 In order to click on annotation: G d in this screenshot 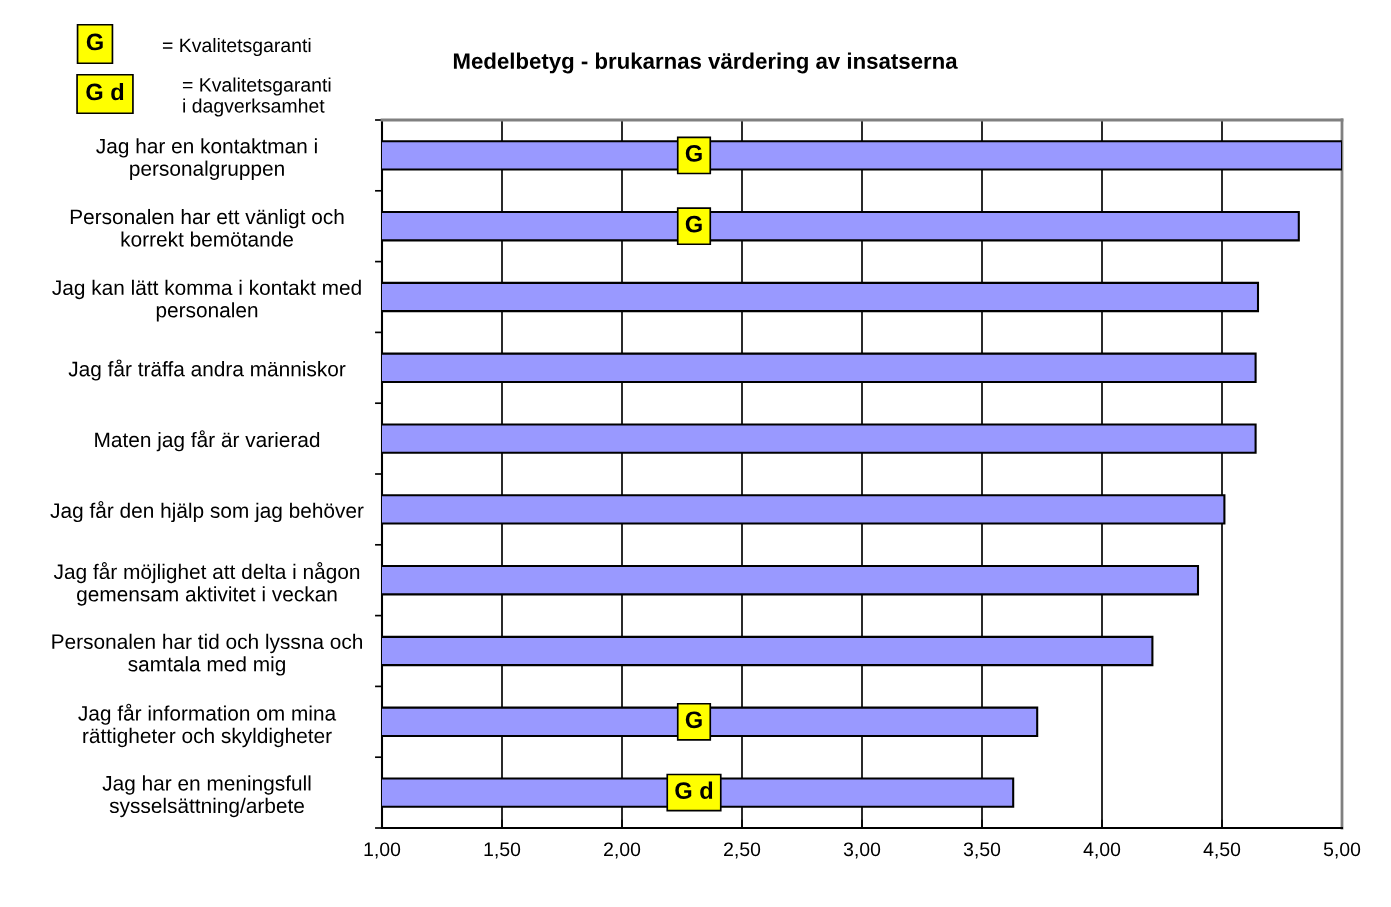, I will do `click(694, 790)`.